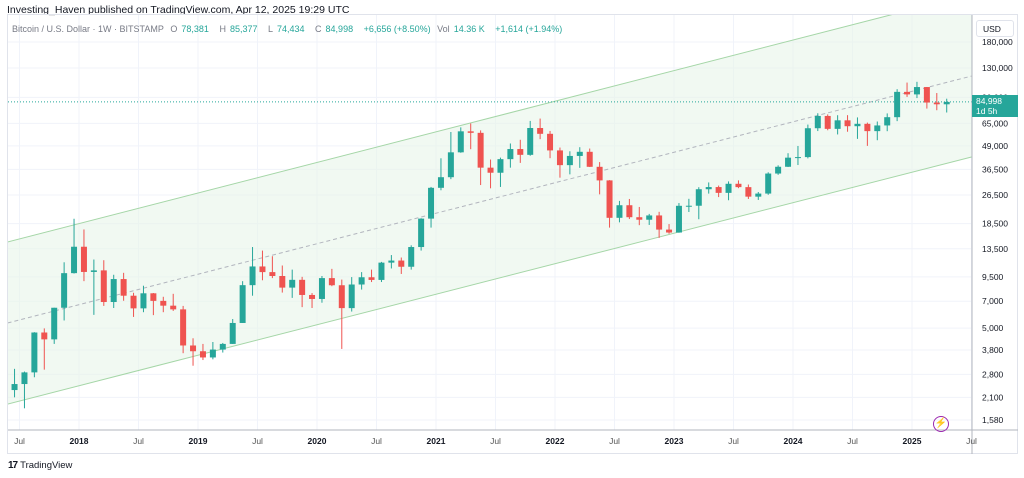 The image size is (1024, 478). Describe the element at coordinates (941, 424) in the screenshot. I see `lightning-icon: ⚡` at that location.